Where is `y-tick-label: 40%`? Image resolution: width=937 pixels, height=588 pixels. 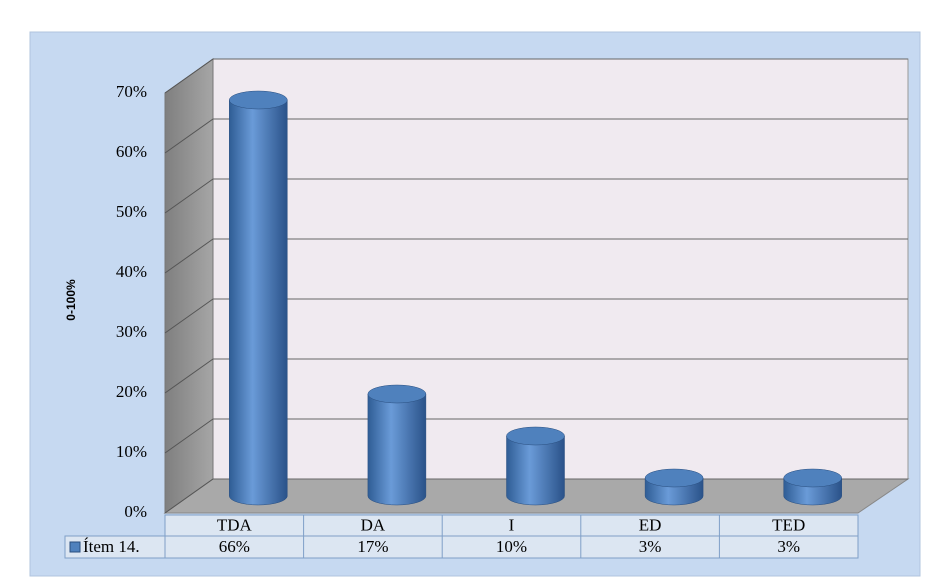
y-tick-label: 40% is located at coordinates (131, 271).